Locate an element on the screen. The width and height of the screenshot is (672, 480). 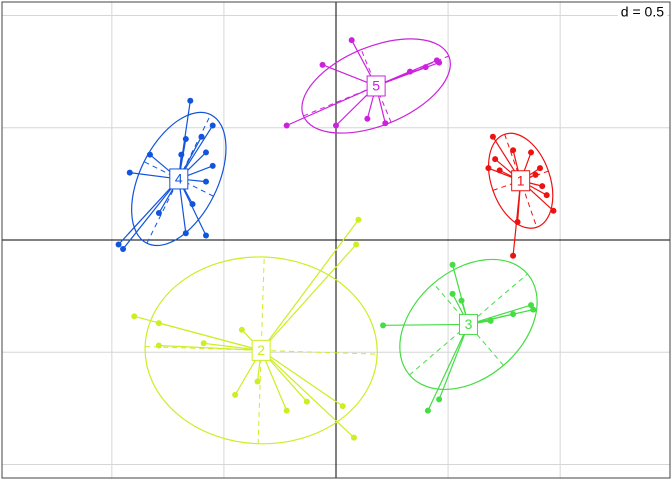
class-label: 4 is located at coordinates (179, 179).